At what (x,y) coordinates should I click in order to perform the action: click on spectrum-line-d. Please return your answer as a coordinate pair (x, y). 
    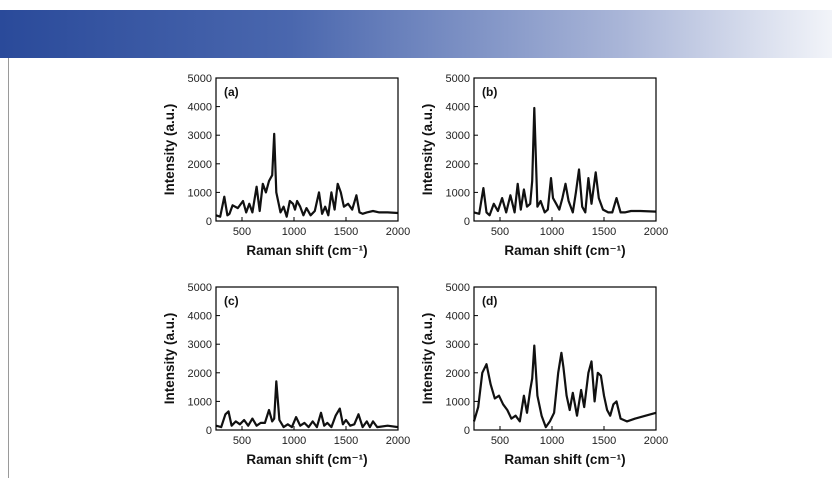
    Looking at the image, I should click on (564, 386).